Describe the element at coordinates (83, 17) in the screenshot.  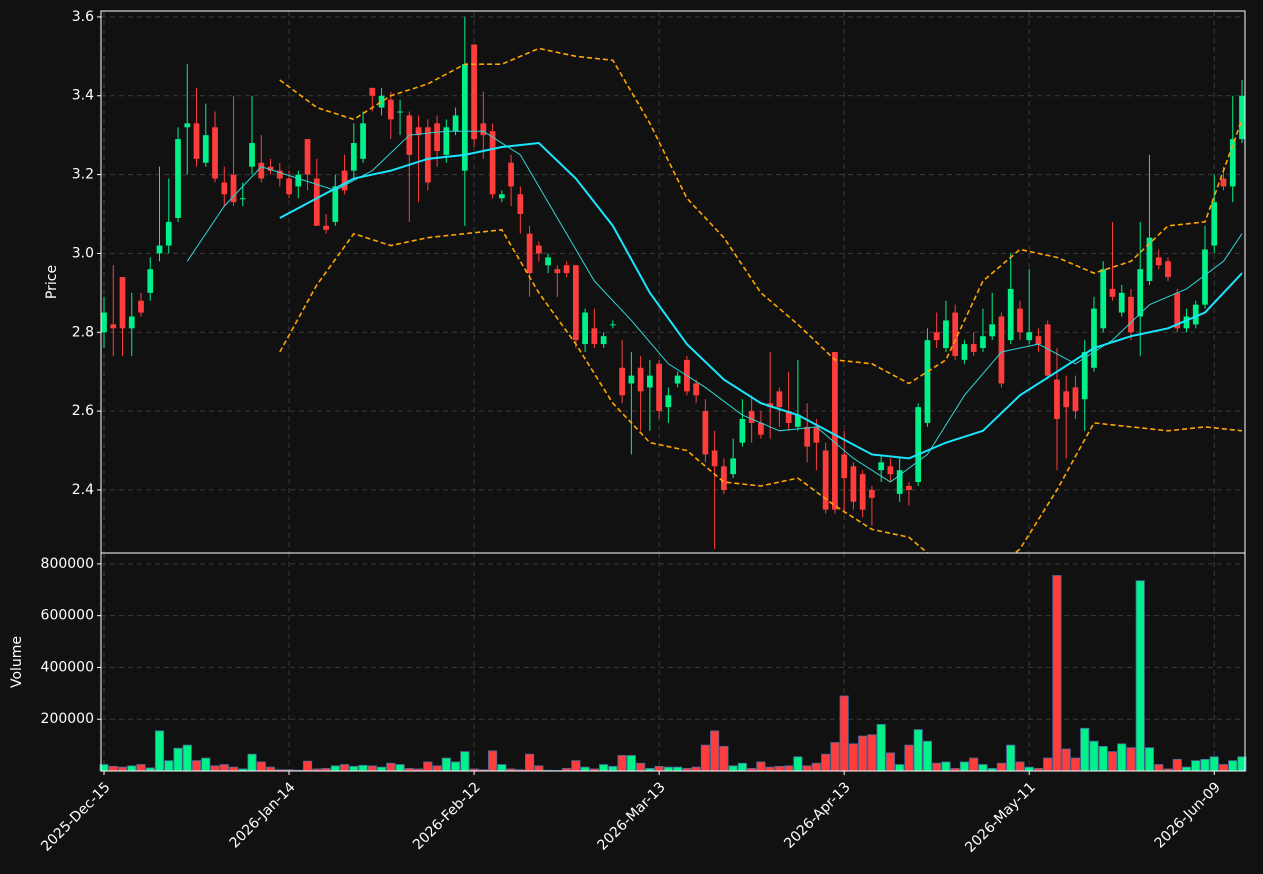
I see `y-tick-label: 3.6` at that location.